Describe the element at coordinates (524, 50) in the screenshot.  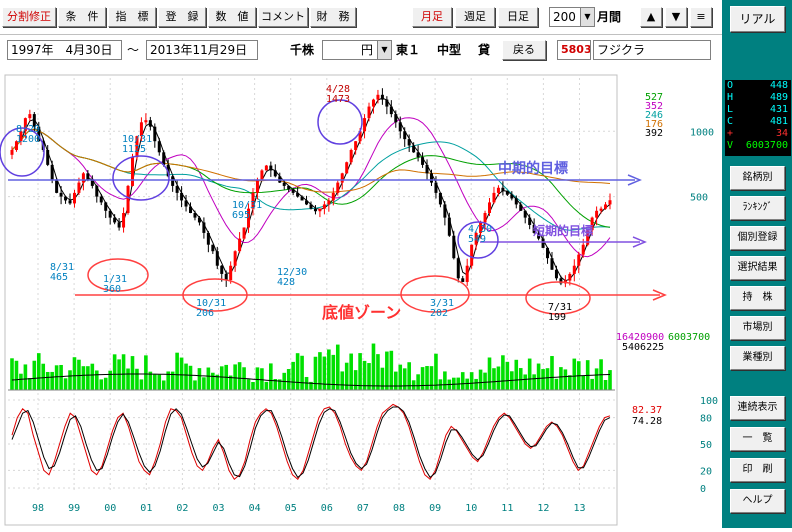
I see `back-button: 戻る` at that location.